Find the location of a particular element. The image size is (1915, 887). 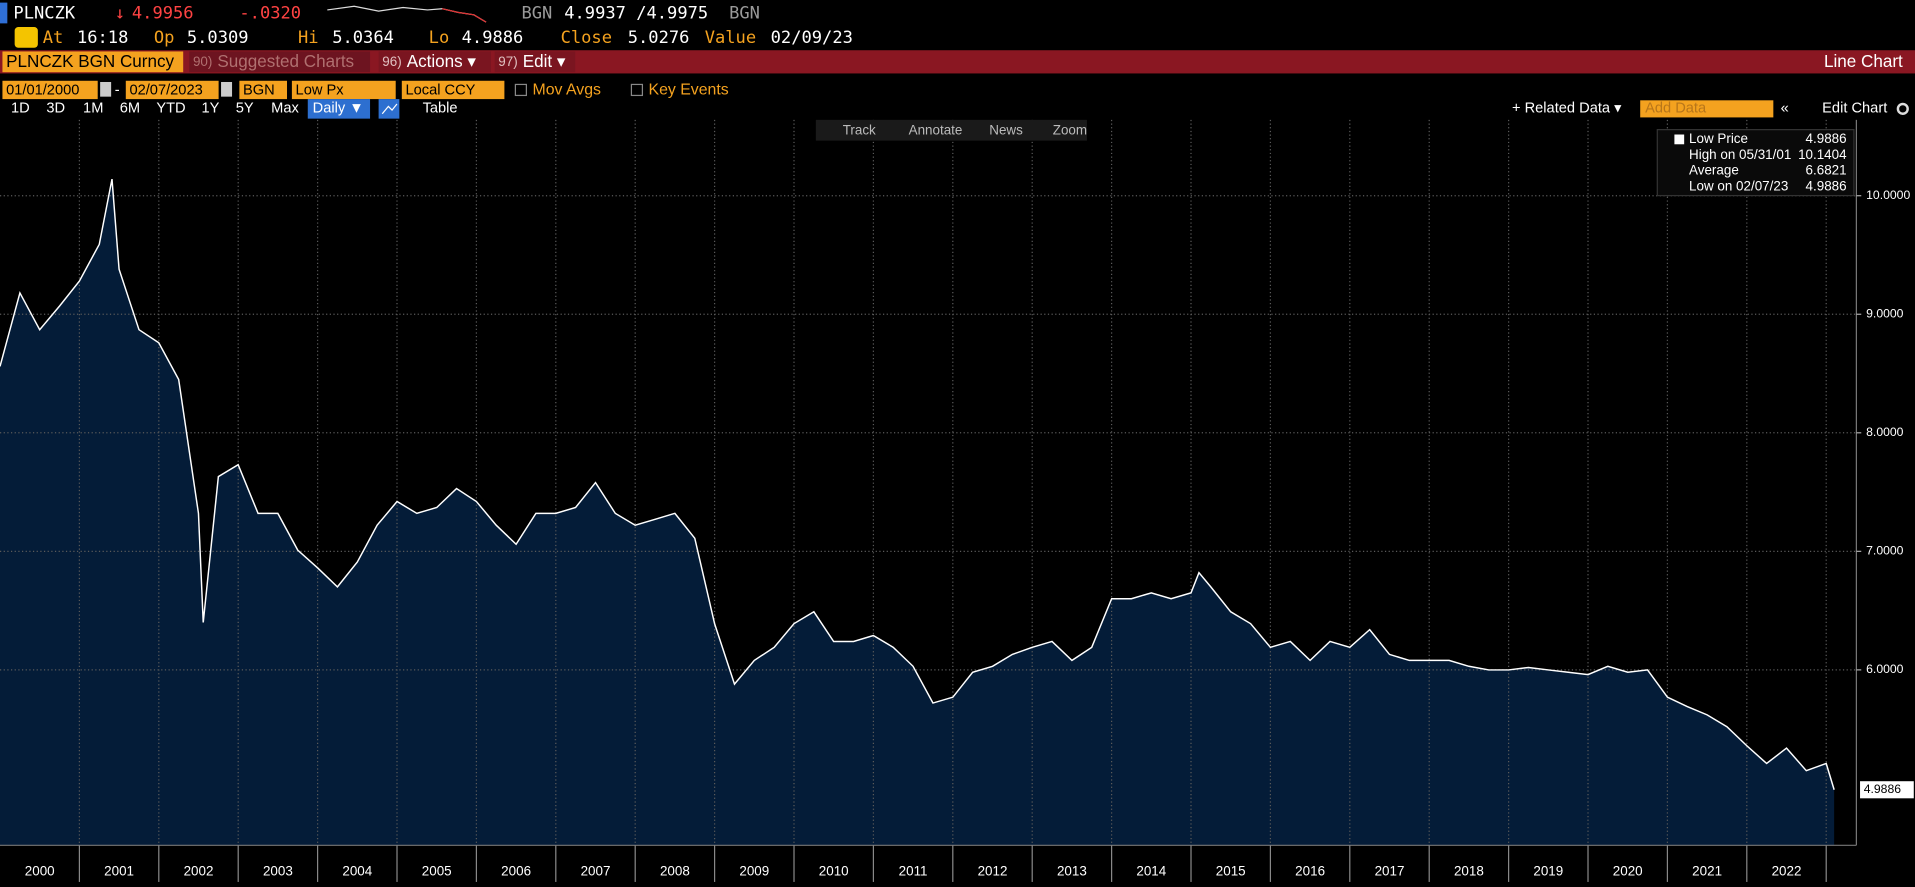

mov-avgs: Mov Avgs is located at coordinates (566, 90).